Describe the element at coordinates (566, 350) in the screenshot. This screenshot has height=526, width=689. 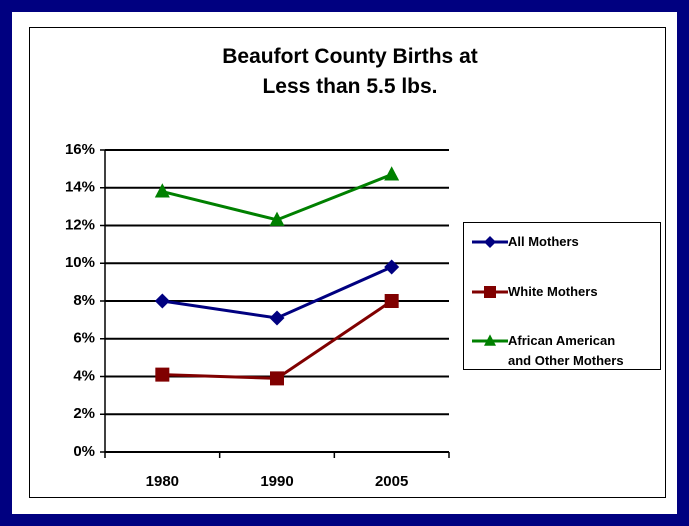
I see `legend-label: African American and Other Mothers` at that location.